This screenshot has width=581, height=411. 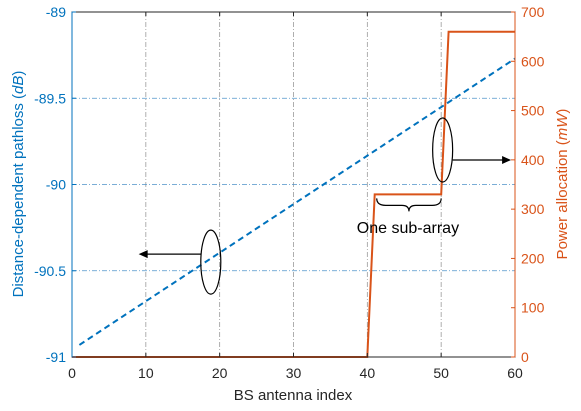 What do you see at coordinates (293, 395) in the screenshot?
I see `x-axis-label: BS antenna index` at bounding box center [293, 395].